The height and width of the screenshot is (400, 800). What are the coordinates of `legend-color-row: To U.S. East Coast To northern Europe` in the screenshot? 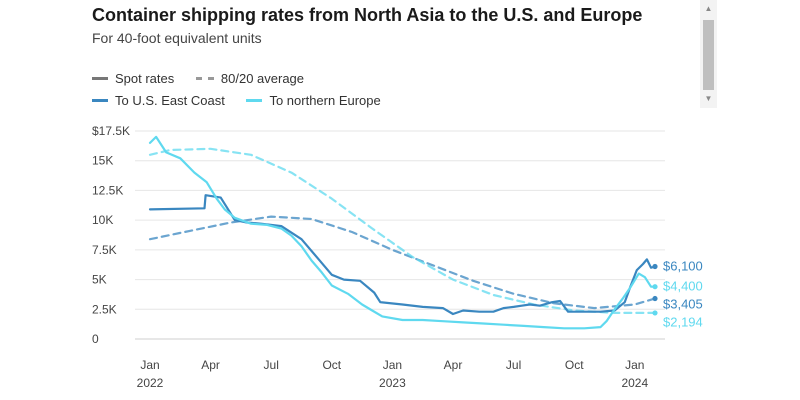 It's located at (245, 99).